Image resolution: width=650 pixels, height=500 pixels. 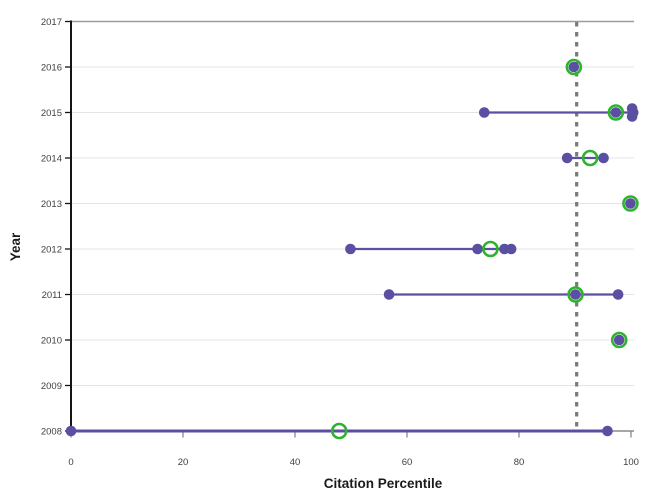 I want to click on y-axis-tick-label: 2010, so click(x=51, y=341).